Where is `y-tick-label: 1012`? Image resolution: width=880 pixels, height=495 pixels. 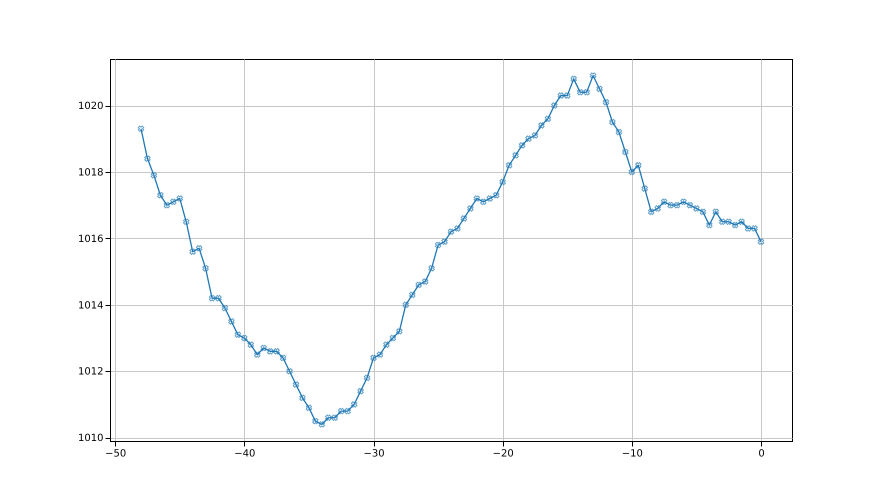
y-tick-label: 1012 is located at coordinates (91, 372).